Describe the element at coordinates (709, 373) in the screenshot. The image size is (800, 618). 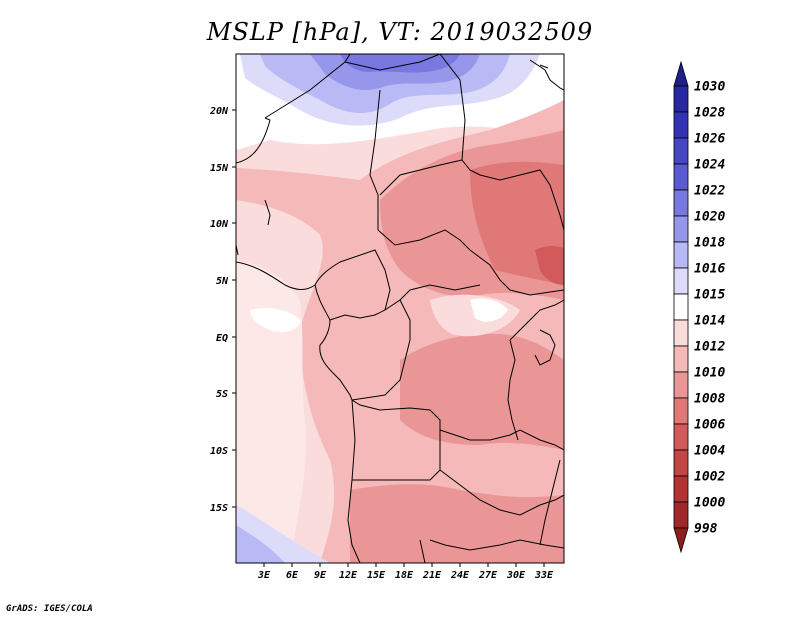
I see `colorbar-label: 1010` at that location.